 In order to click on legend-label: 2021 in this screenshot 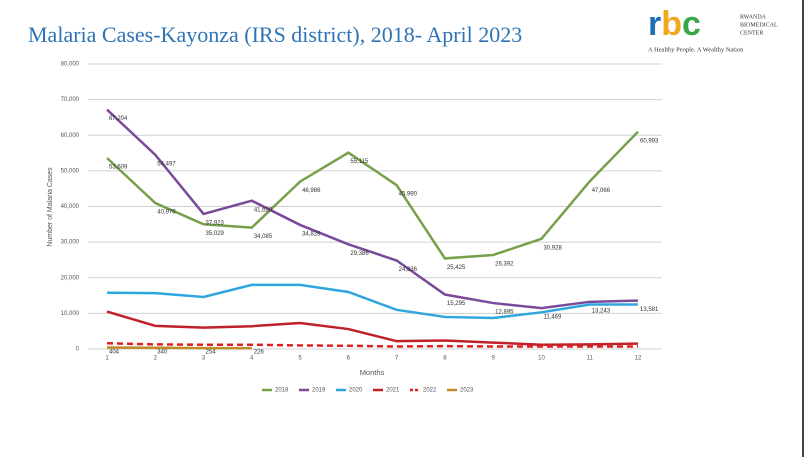, I will do `click(393, 391)`.